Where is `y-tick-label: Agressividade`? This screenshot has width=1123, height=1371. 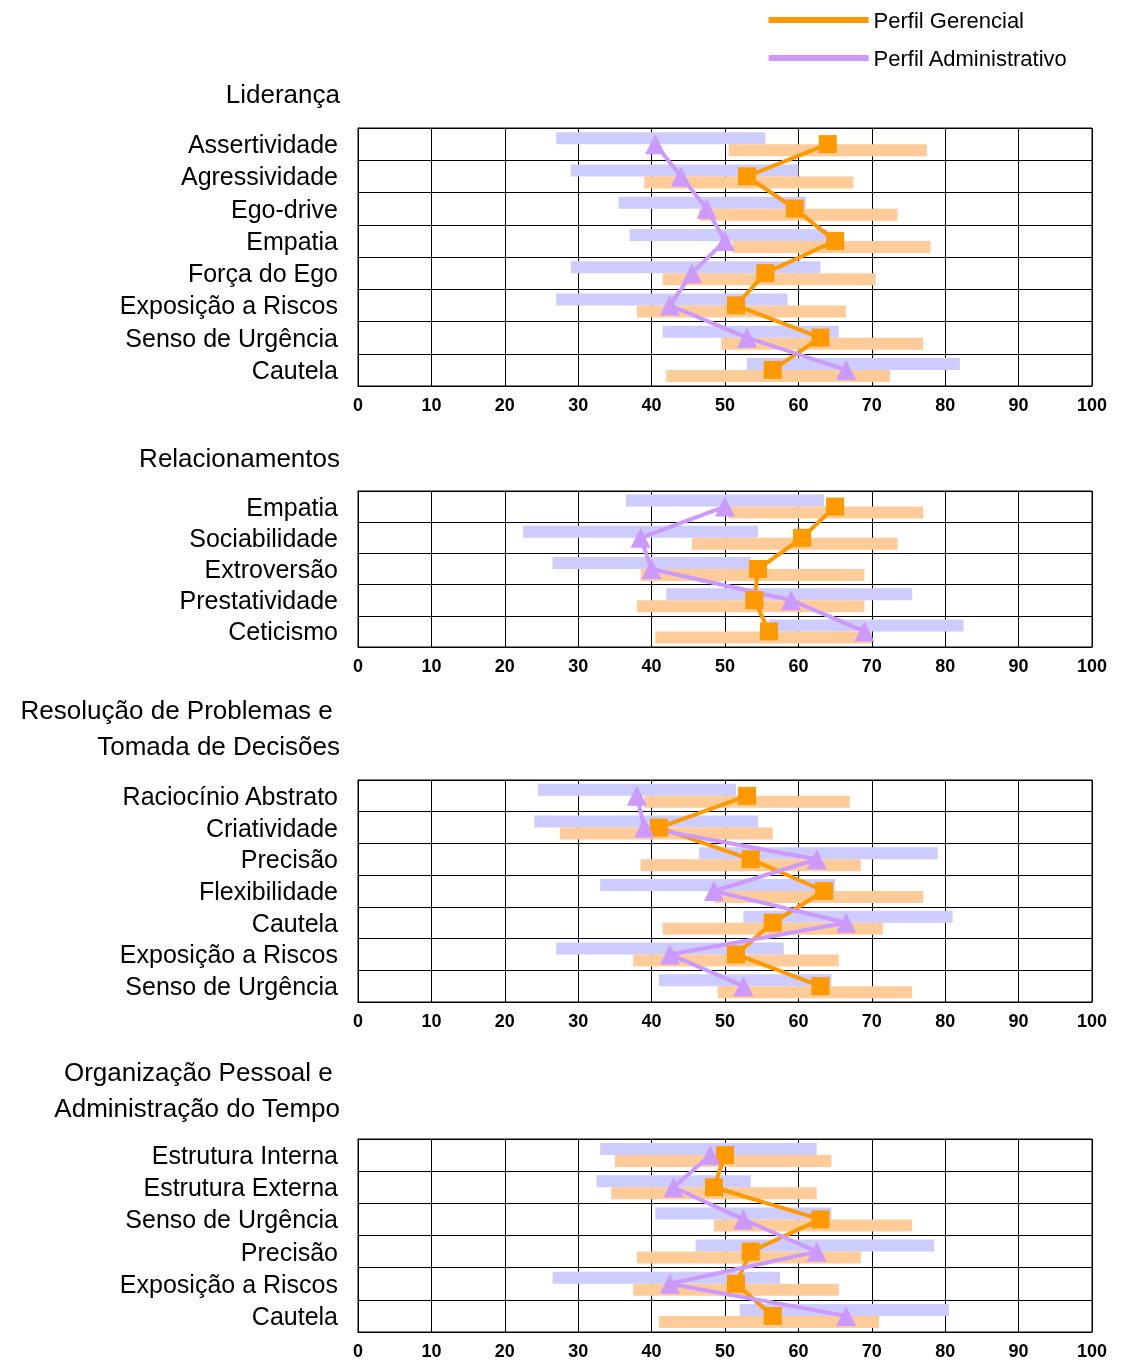 y-tick-label: Agressividade is located at coordinates (259, 176).